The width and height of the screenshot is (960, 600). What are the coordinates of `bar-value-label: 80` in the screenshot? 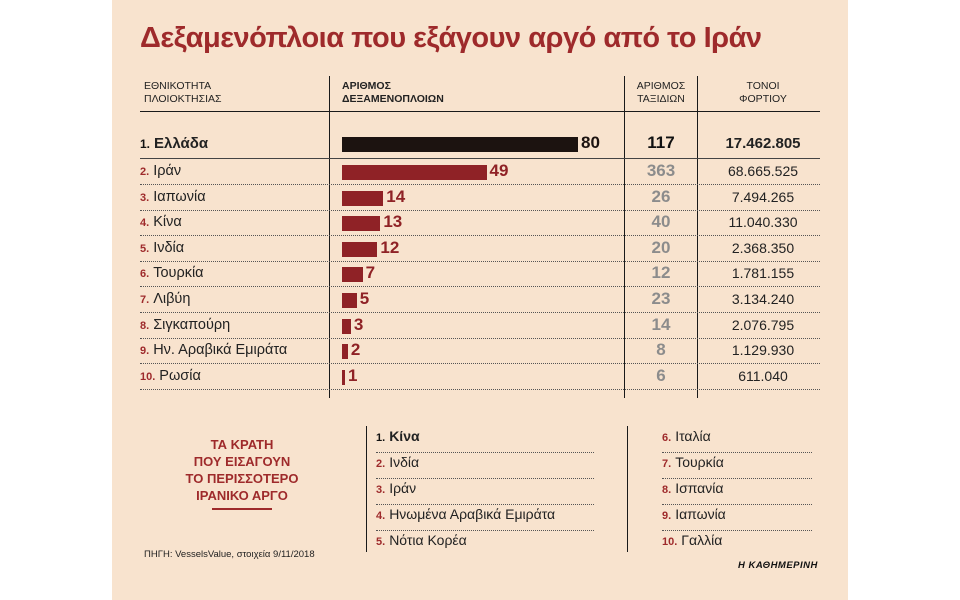 It's located at (590, 142).